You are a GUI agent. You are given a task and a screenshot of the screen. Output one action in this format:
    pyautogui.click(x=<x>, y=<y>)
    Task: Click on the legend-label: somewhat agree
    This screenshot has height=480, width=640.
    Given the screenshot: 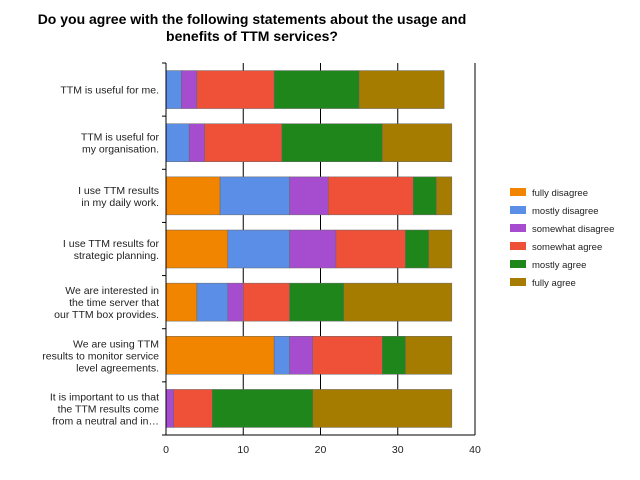 What is the action you would take?
    pyautogui.click(x=567, y=247)
    